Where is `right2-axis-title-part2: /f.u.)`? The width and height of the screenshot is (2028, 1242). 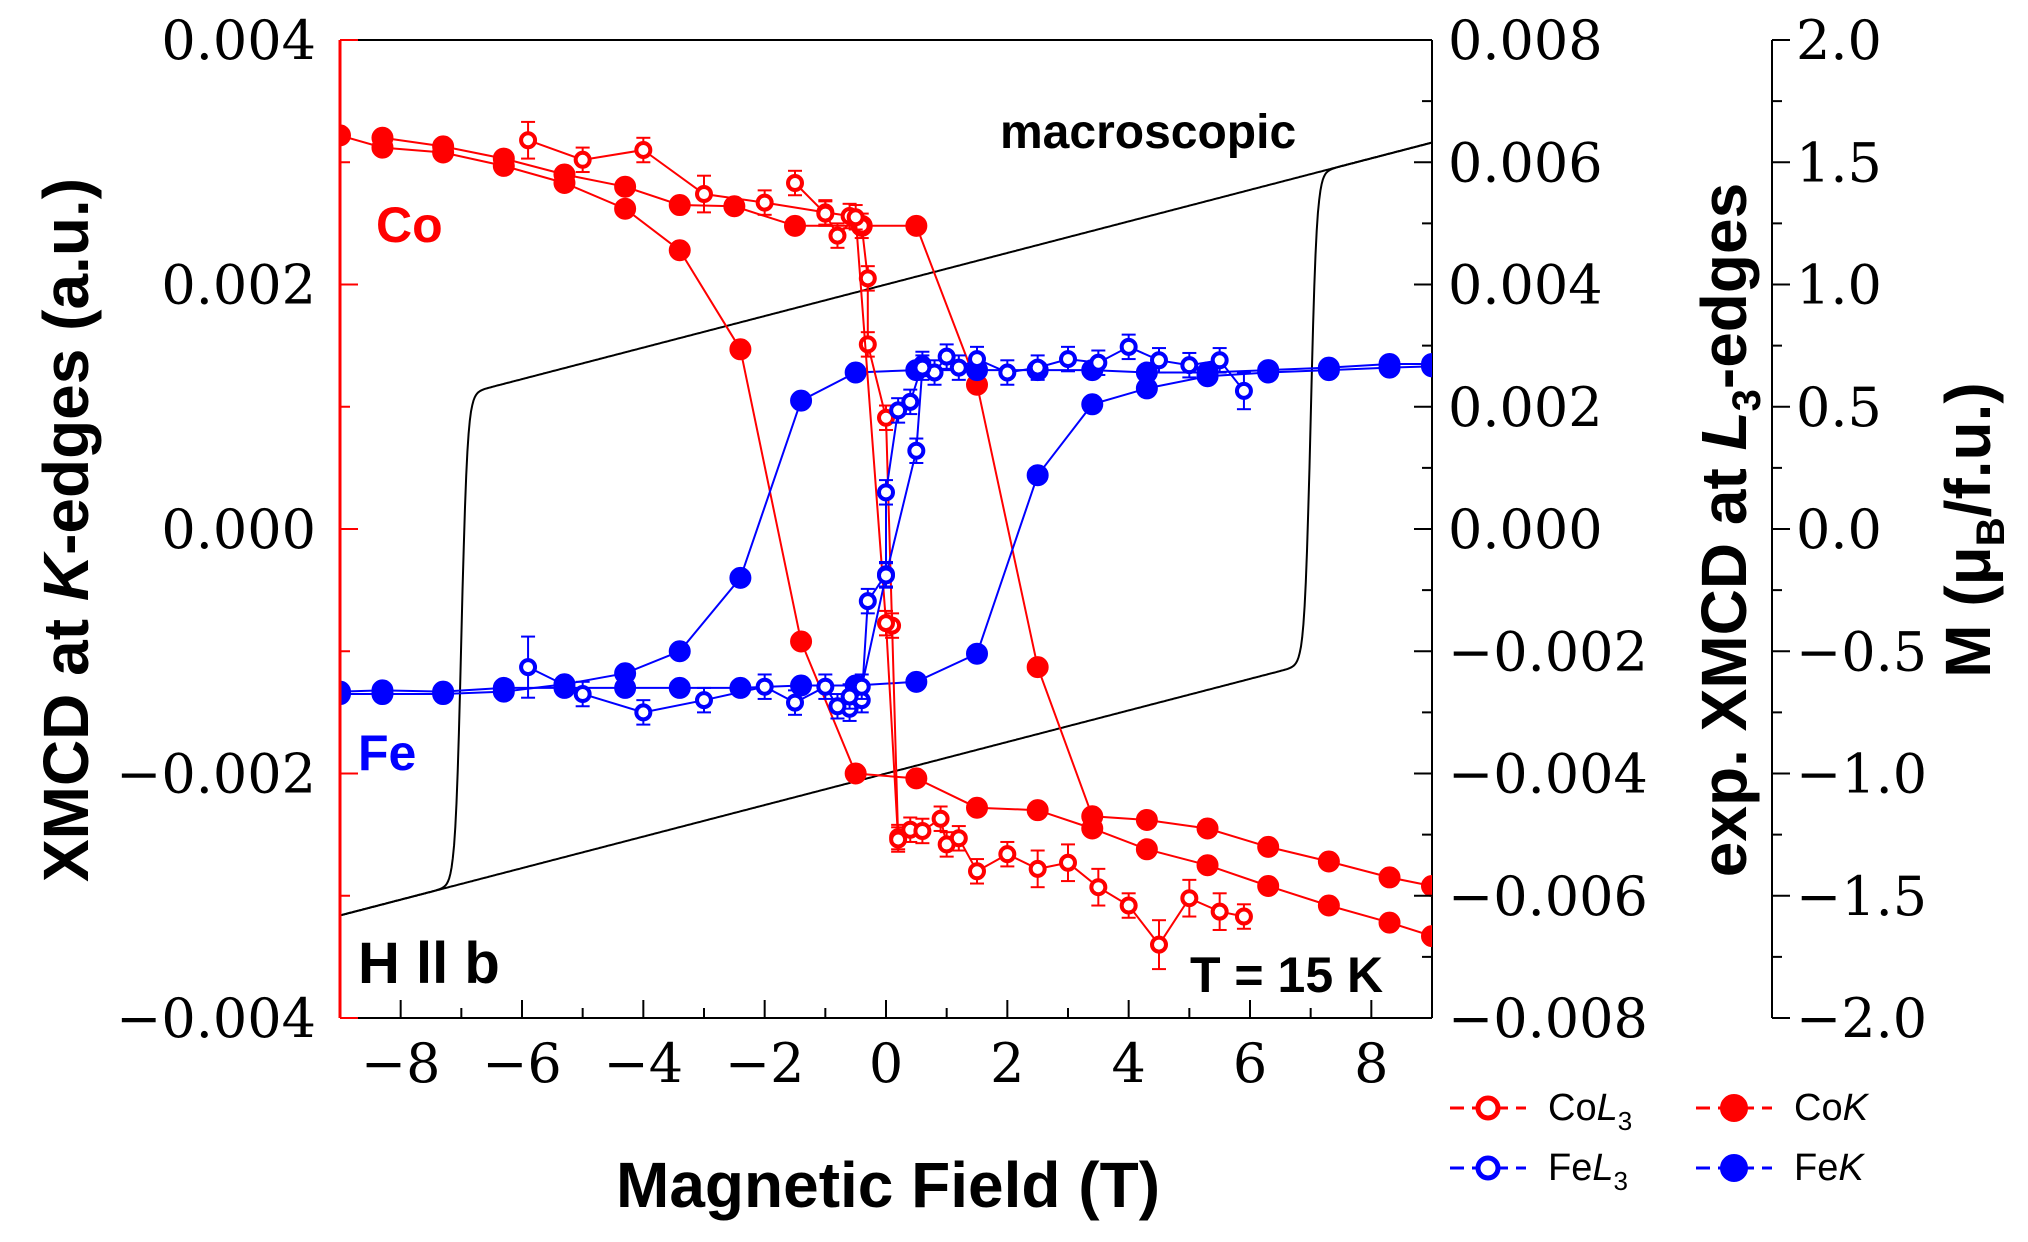 right2-axis-title-part2: /f.u.) is located at coordinates (1968, 449).